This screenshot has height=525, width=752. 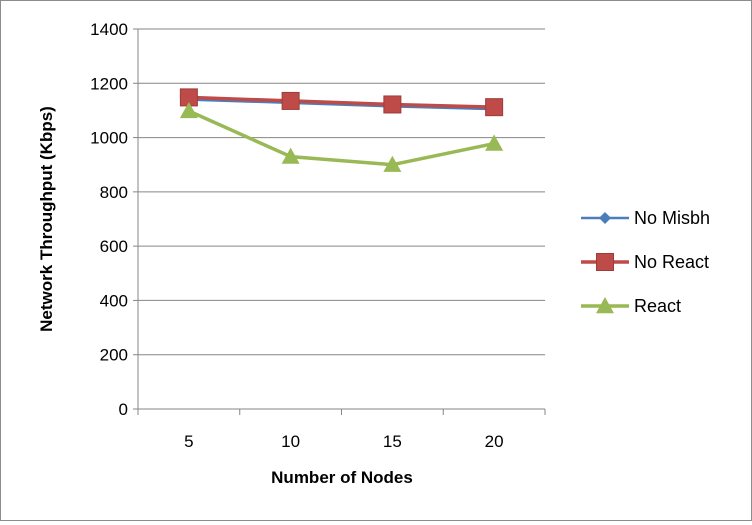 What do you see at coordinates (114, 300) in the screenshot?
I see `y-tick-label: 400` at bounding box center [114, 300].